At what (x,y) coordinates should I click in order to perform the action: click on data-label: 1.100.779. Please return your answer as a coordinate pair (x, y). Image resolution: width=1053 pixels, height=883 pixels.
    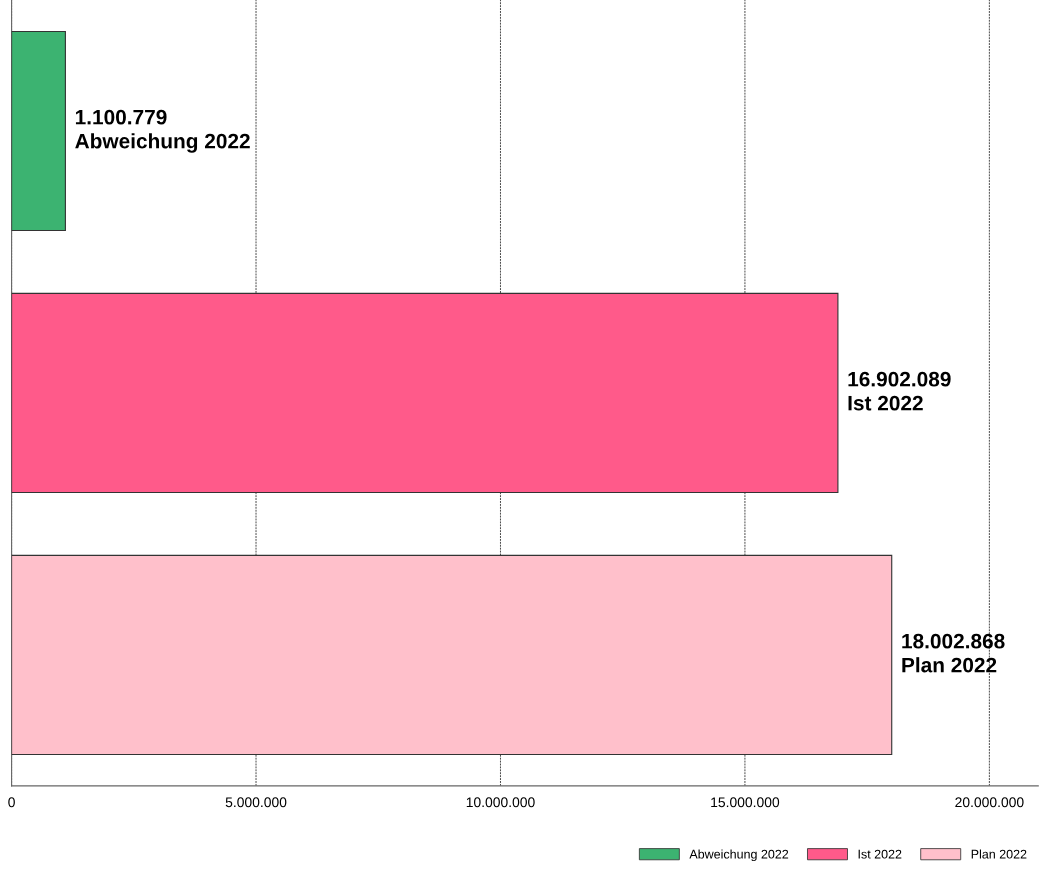
    Looking at the image, I should click on (121, 117).